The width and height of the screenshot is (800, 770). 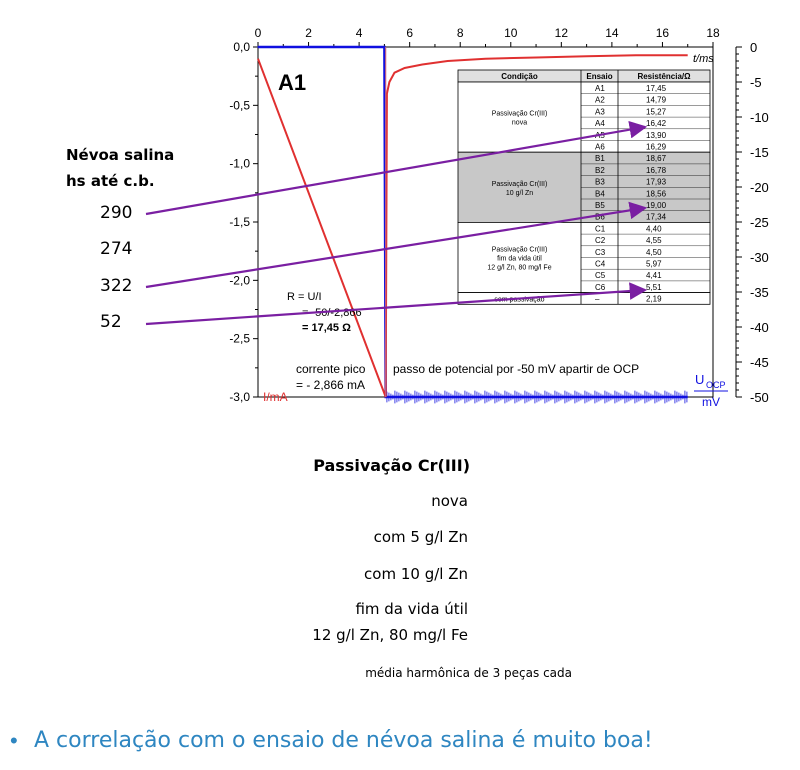 I want to click on table-cell-sample: B1, so click(x=600, y=158).